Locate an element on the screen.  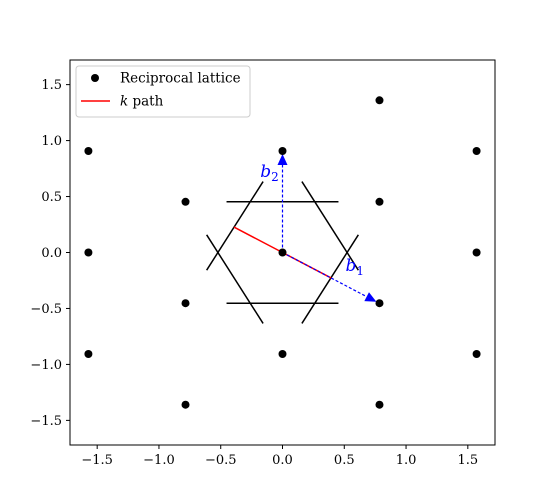
x-axis: −1.5 −1.0 −0.5 0.0 0.5 1.0 1.5 is located at coordinates (279, 456).